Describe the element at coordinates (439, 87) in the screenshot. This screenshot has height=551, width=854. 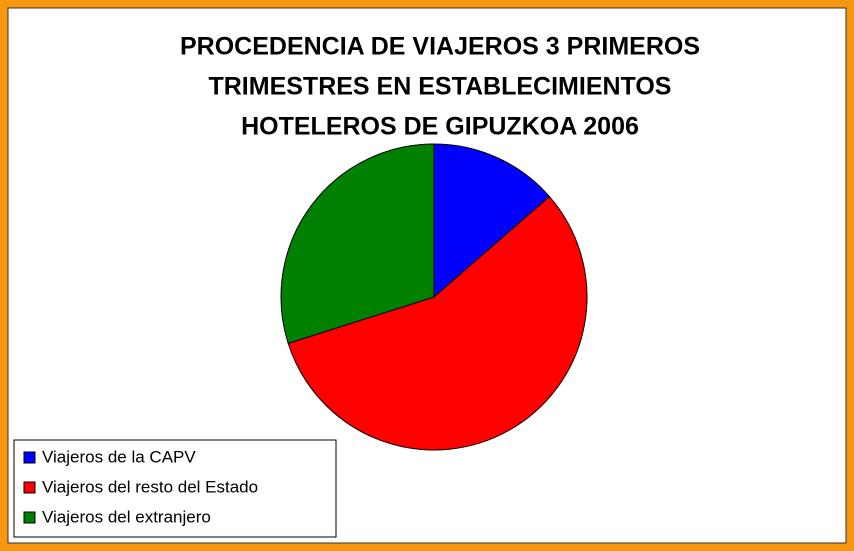
I see `chart-title: TRIMESTRES EN ESTABLECIMIENTOS` at that location.